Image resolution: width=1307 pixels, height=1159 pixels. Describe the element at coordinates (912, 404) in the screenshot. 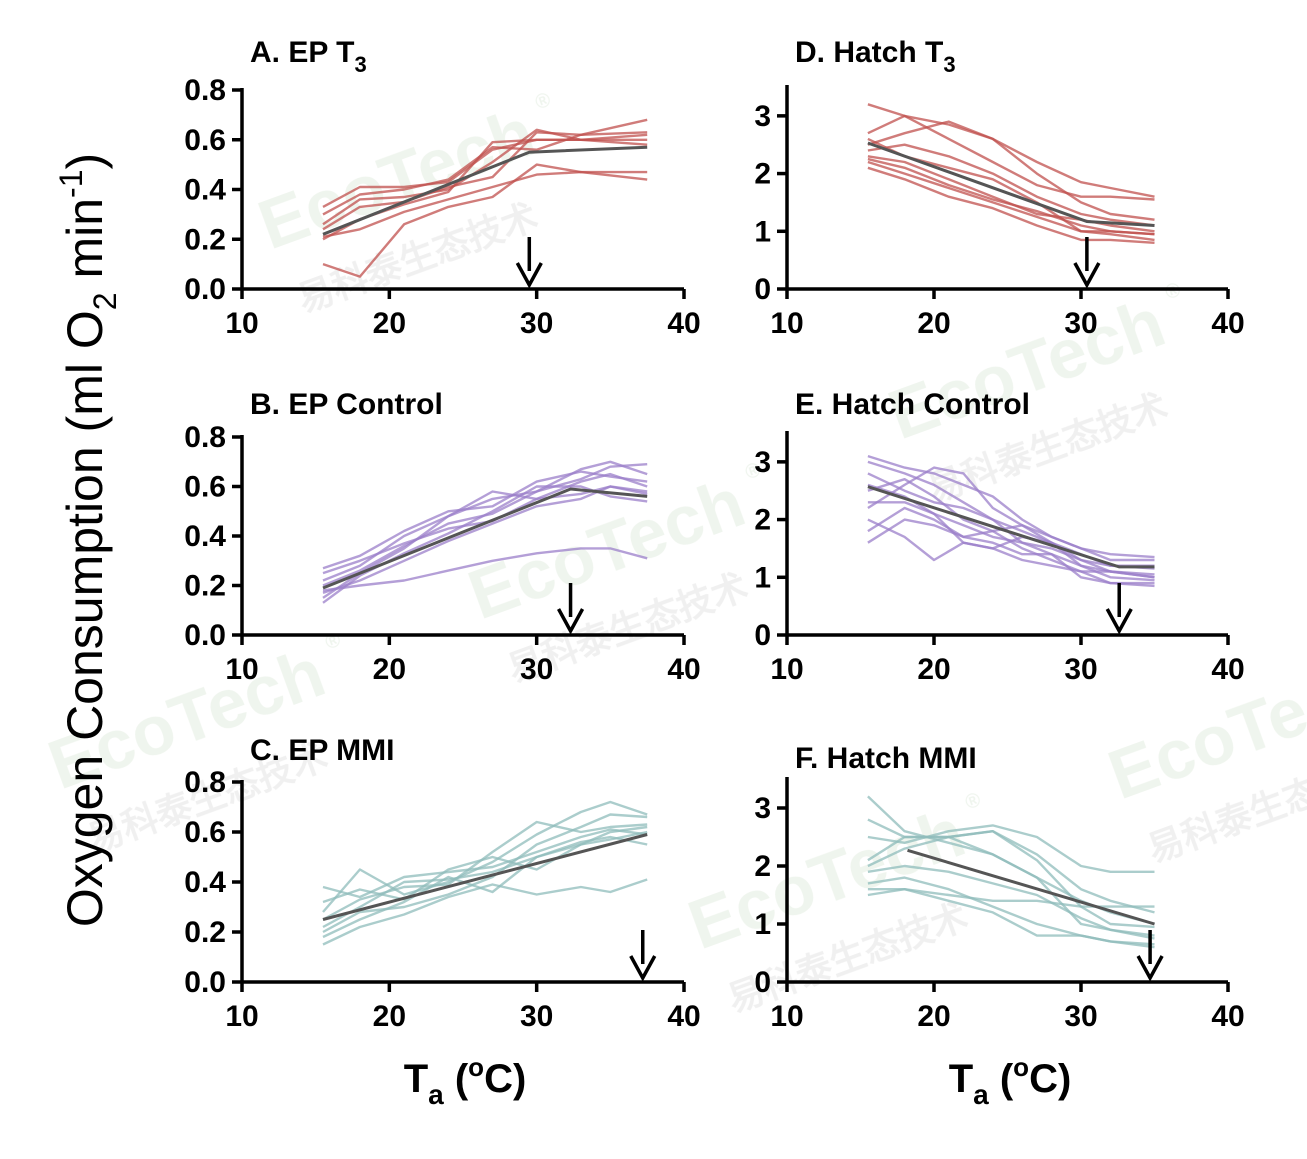

I see `panel-e-title: E. Hatch Control` at that location.